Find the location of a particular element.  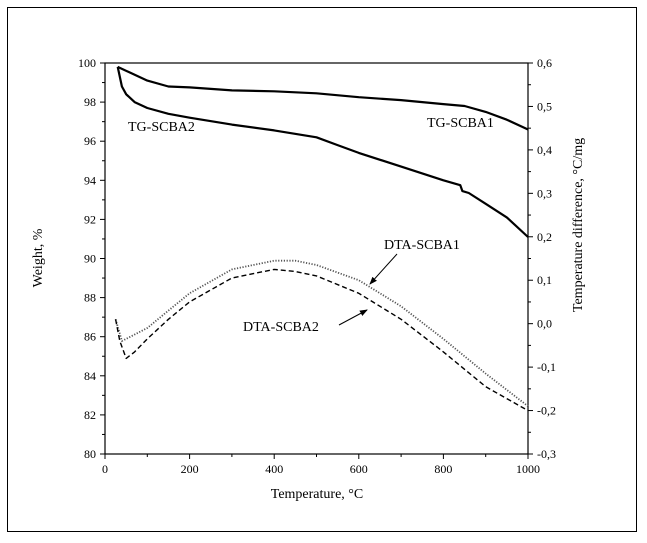

right-y-axis-title: Temperature difference, °C/mg is located at coordinates (578, 225).